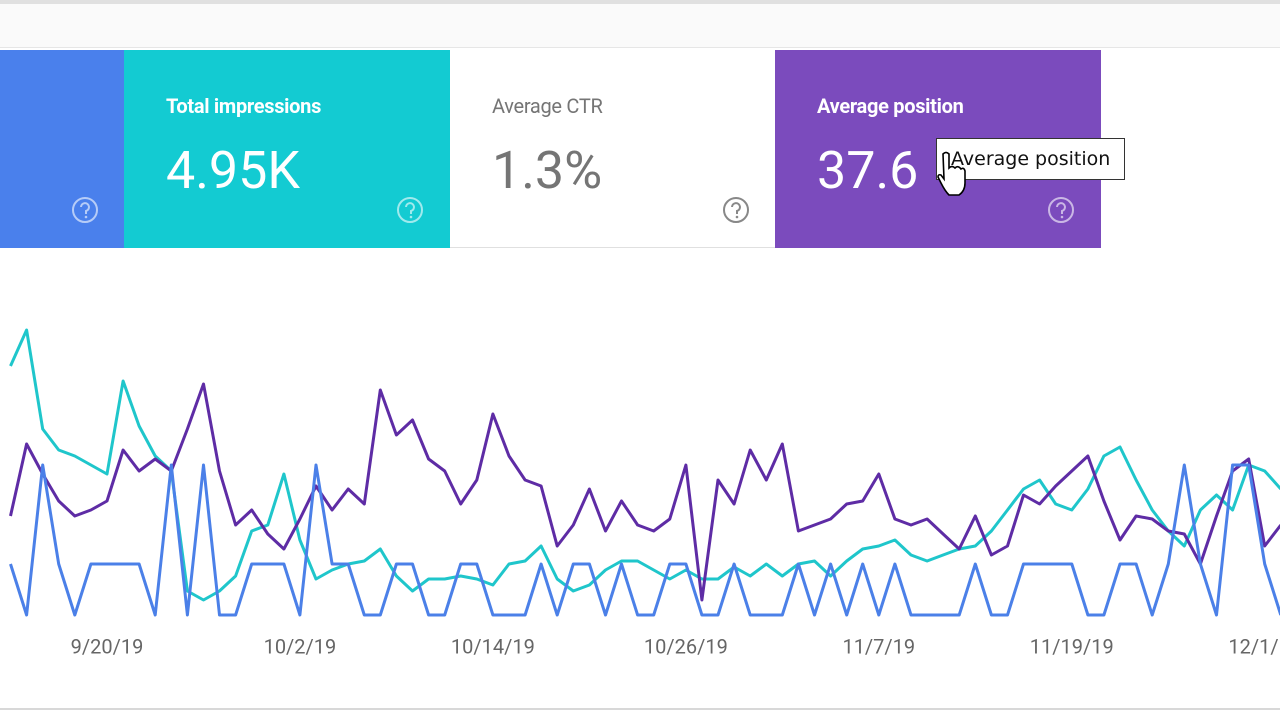  I want to click on x-tick-label: 11/7/19, so click(878, 646).